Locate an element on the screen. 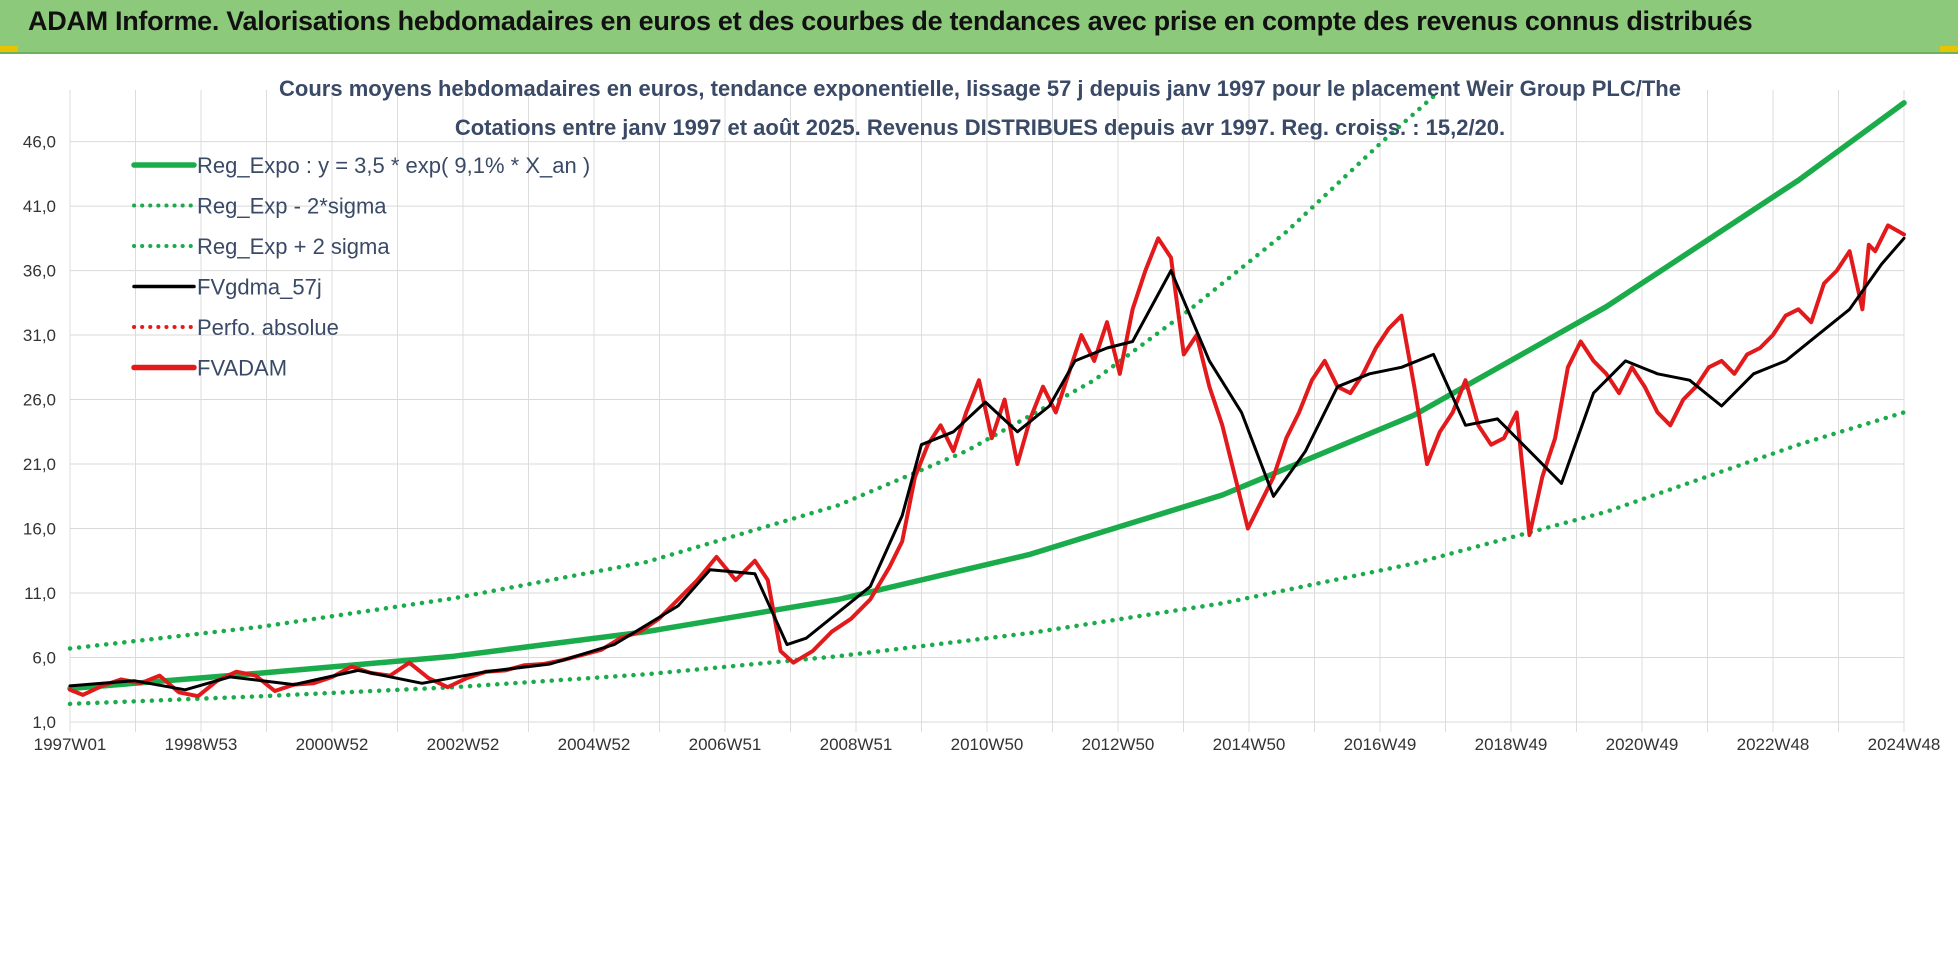  y-tick-label: 21,0 is located at coordinates (39, 464).